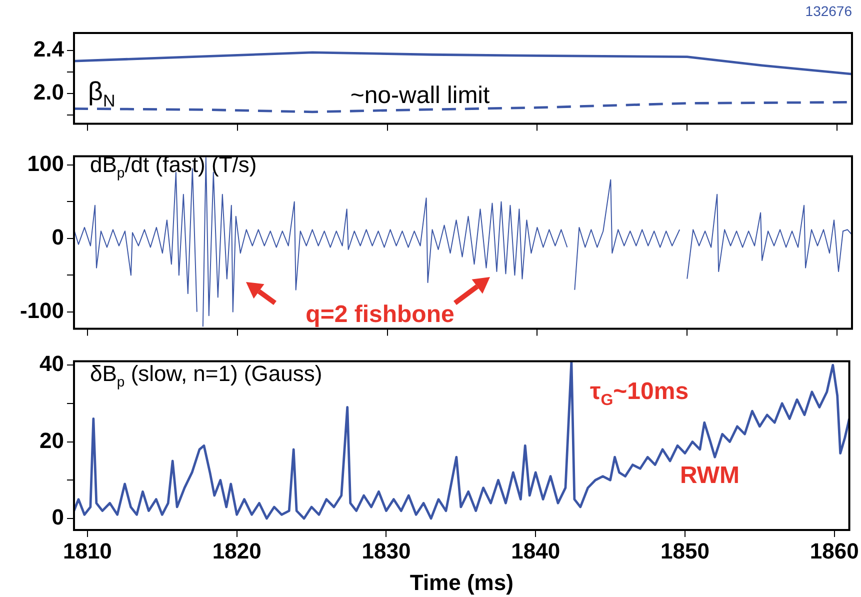 Image resolution: width=861 pixels, height=597 pixels. Describe the element at coordinates (834, 551) in the screenshot. I see `x-tick-label: 1860` at that location.